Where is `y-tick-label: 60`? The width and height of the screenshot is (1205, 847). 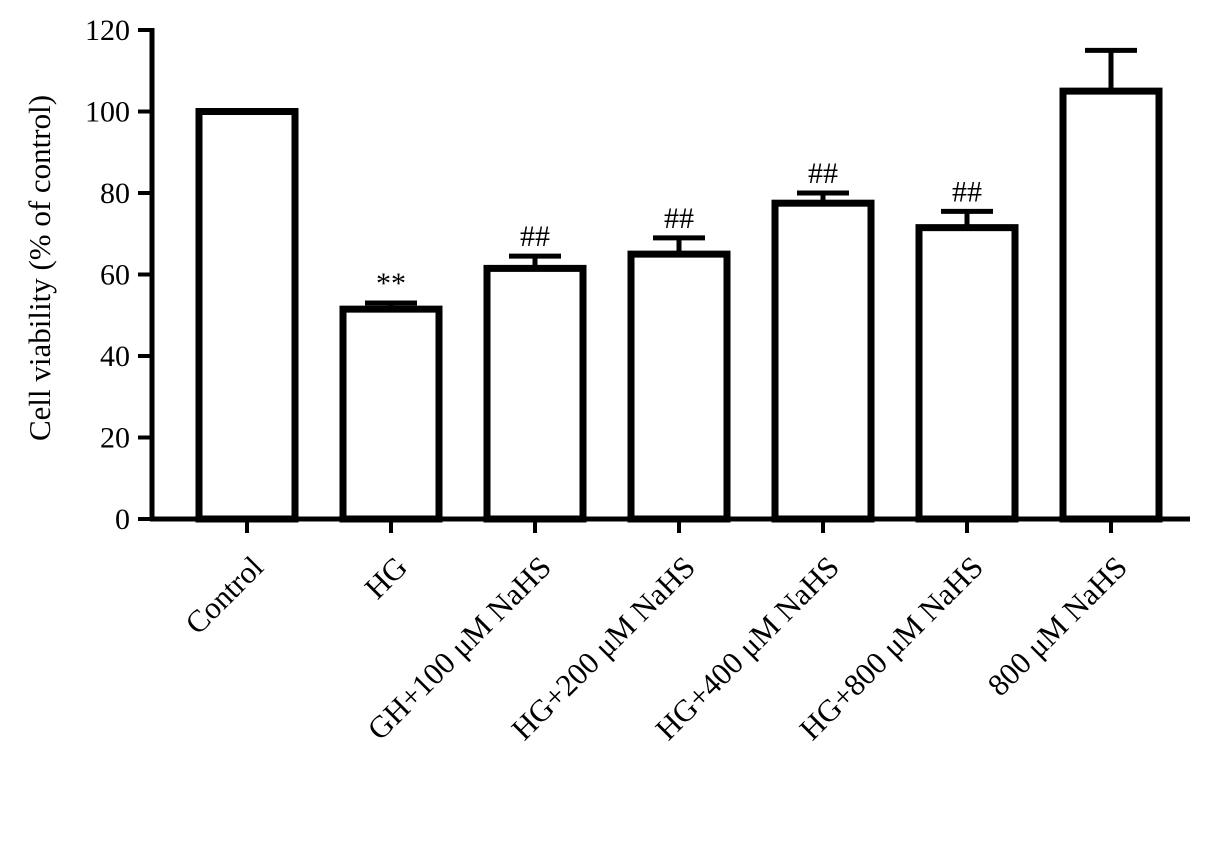
y-tick-label: 60 is located at coordinates (115, 275).